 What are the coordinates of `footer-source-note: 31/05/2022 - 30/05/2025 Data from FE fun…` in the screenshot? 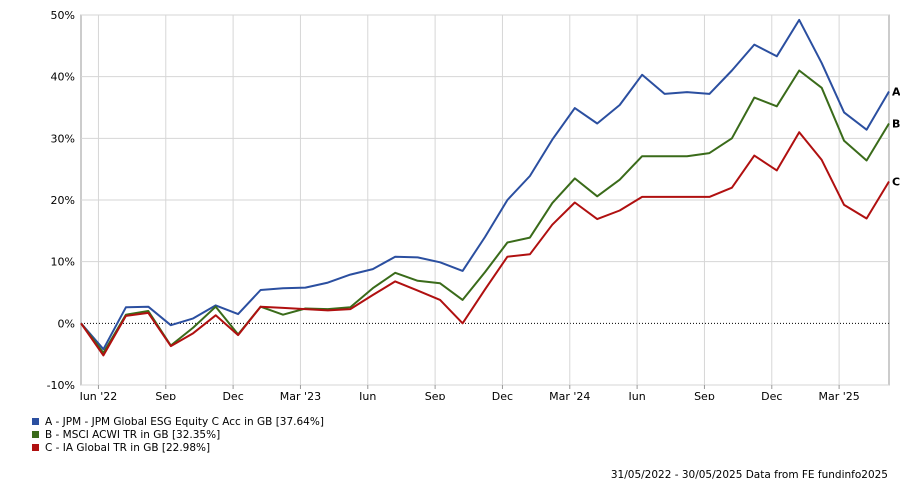 It's located at (749, 475).